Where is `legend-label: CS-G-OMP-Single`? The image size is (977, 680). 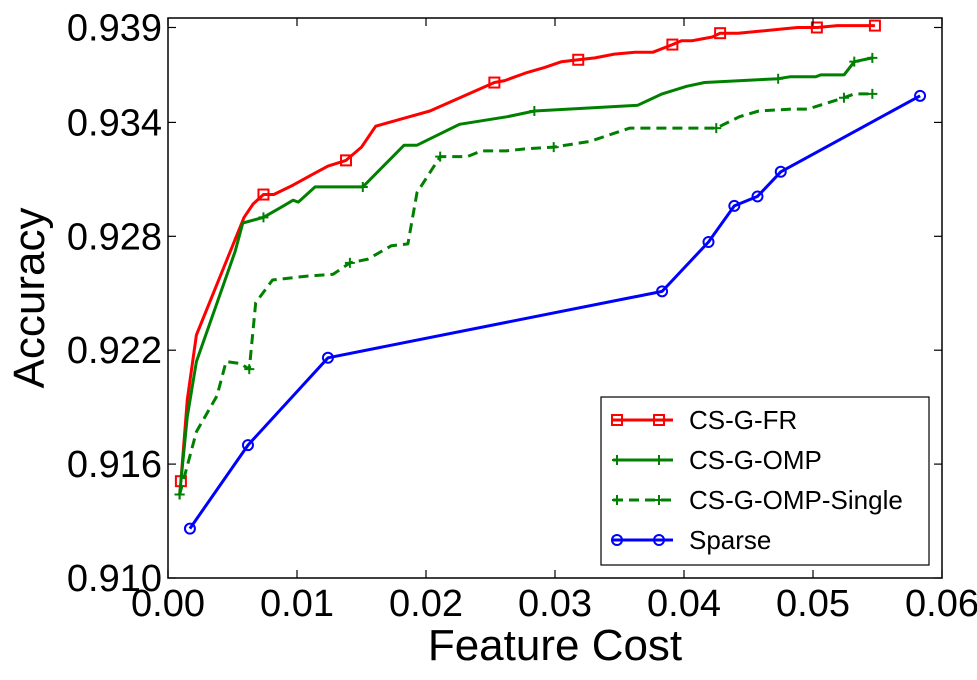 legend-label: CS-G-OMP-Single is located at coordinates (796, 500).